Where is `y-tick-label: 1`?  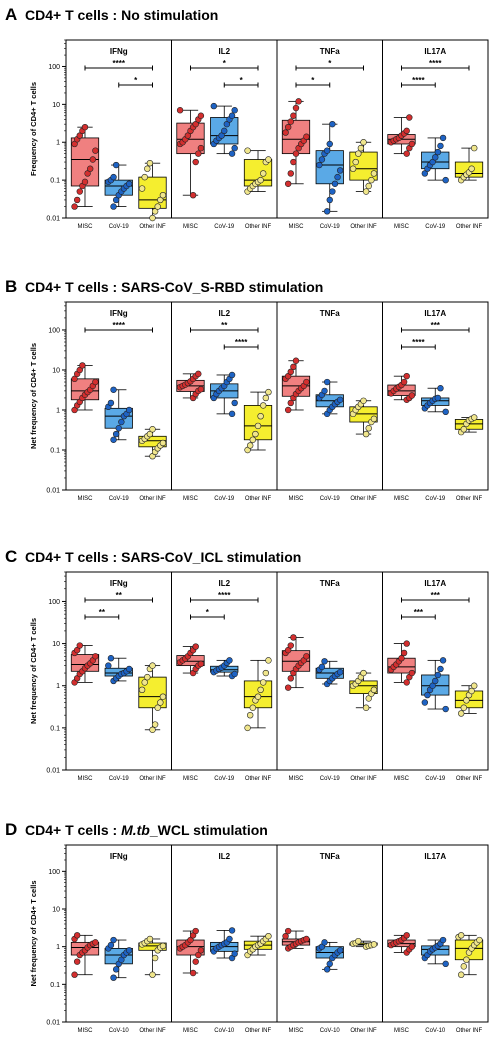
y-tick-label: 1 is located at coordinates (58, 947).